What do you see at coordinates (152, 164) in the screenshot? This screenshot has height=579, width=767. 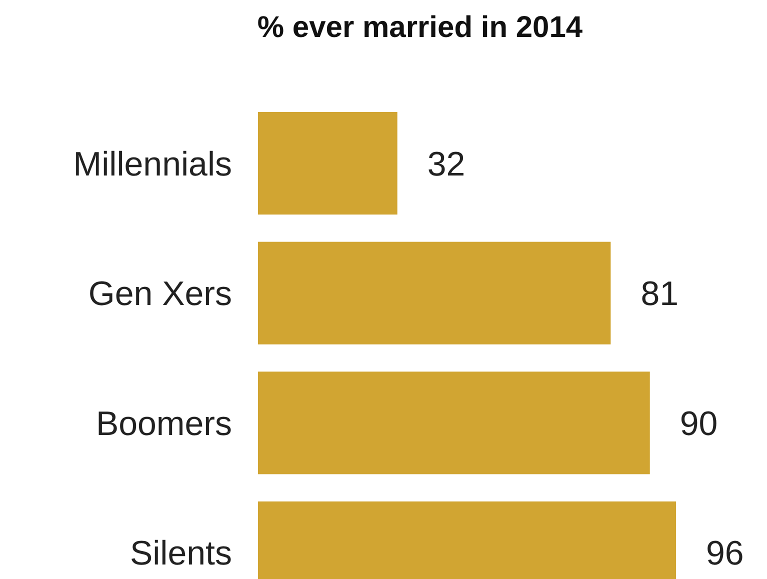 I see `y-tick-label: Millennials` at bounding box center [152, 164].